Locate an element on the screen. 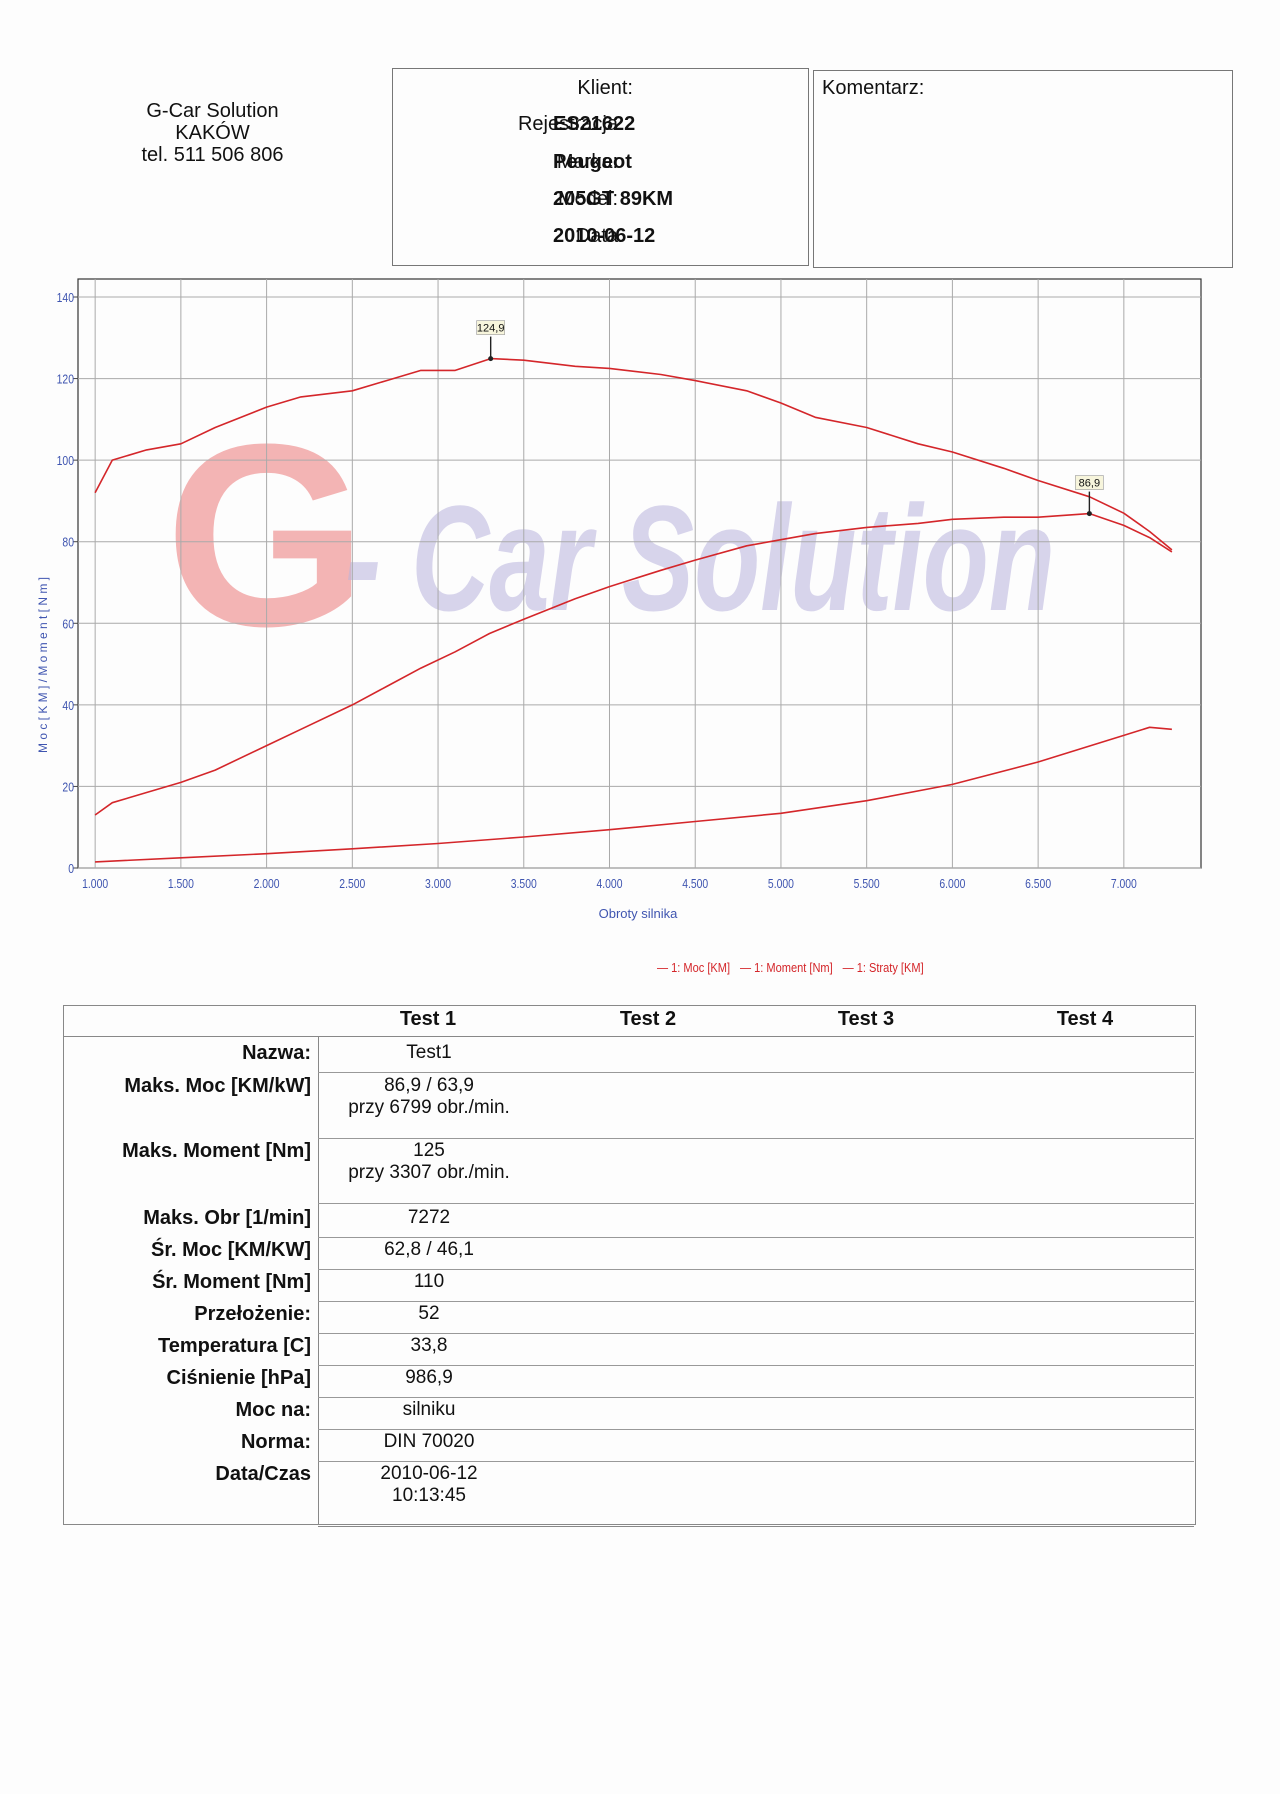  company-info: G-Car Solution KAKÓW tel. 511 506 806 is located at coordinates (212, 133).